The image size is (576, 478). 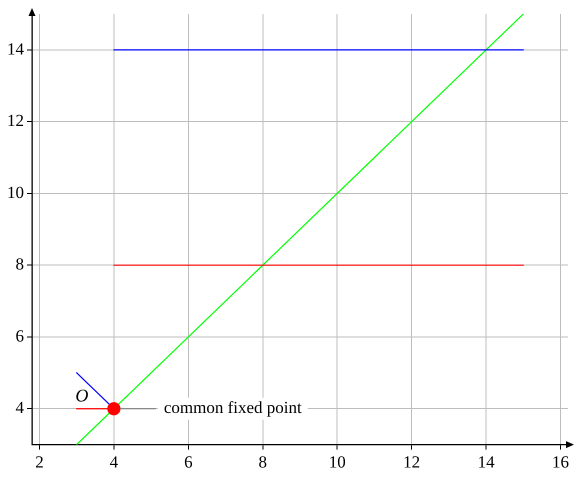 I want to click on annotation: O, so click(x=81, y=395).